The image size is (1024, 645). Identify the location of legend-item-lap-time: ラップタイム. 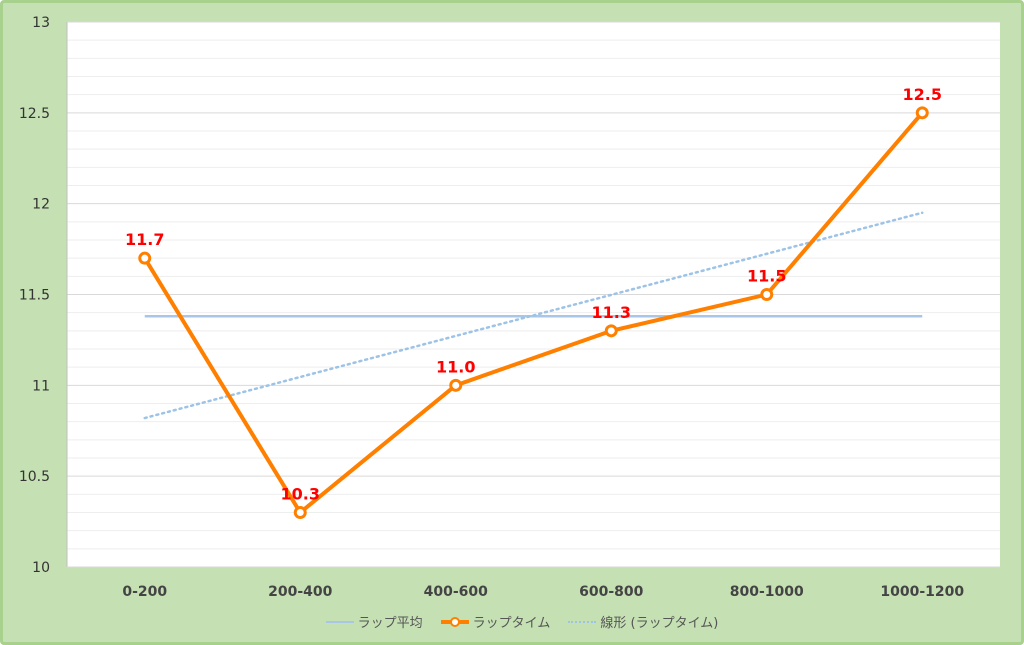
(495, 621).